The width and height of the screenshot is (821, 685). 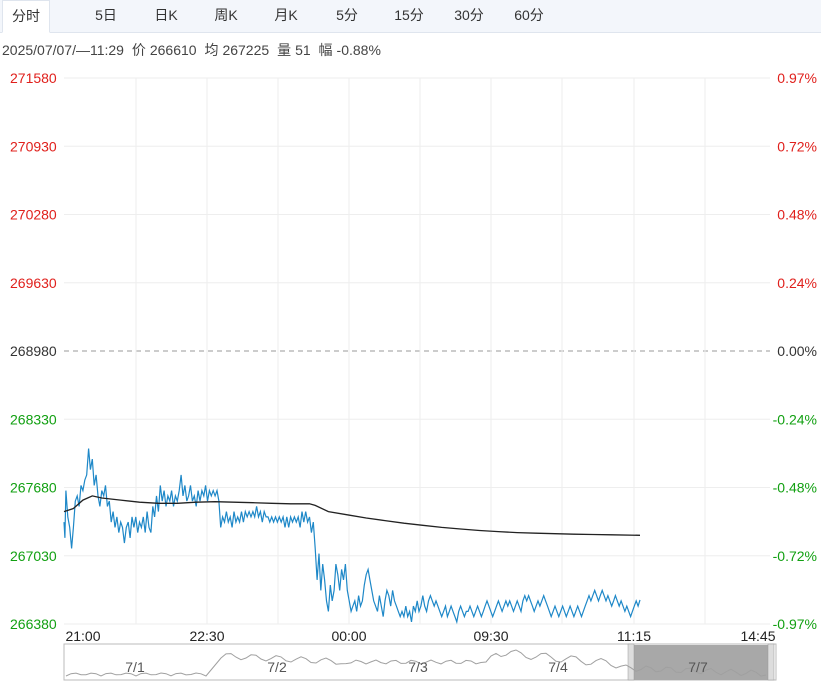 I want to click on price-tick-label: 267680, so click(x=33, y=488).